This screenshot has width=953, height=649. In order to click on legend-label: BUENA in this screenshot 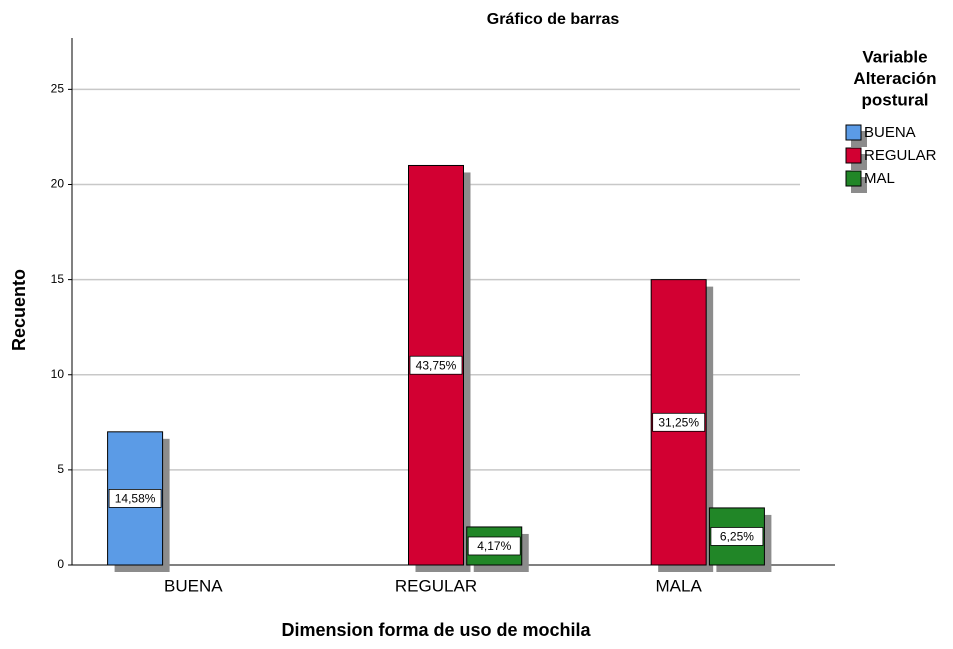, I will do `click(890, 132)`.